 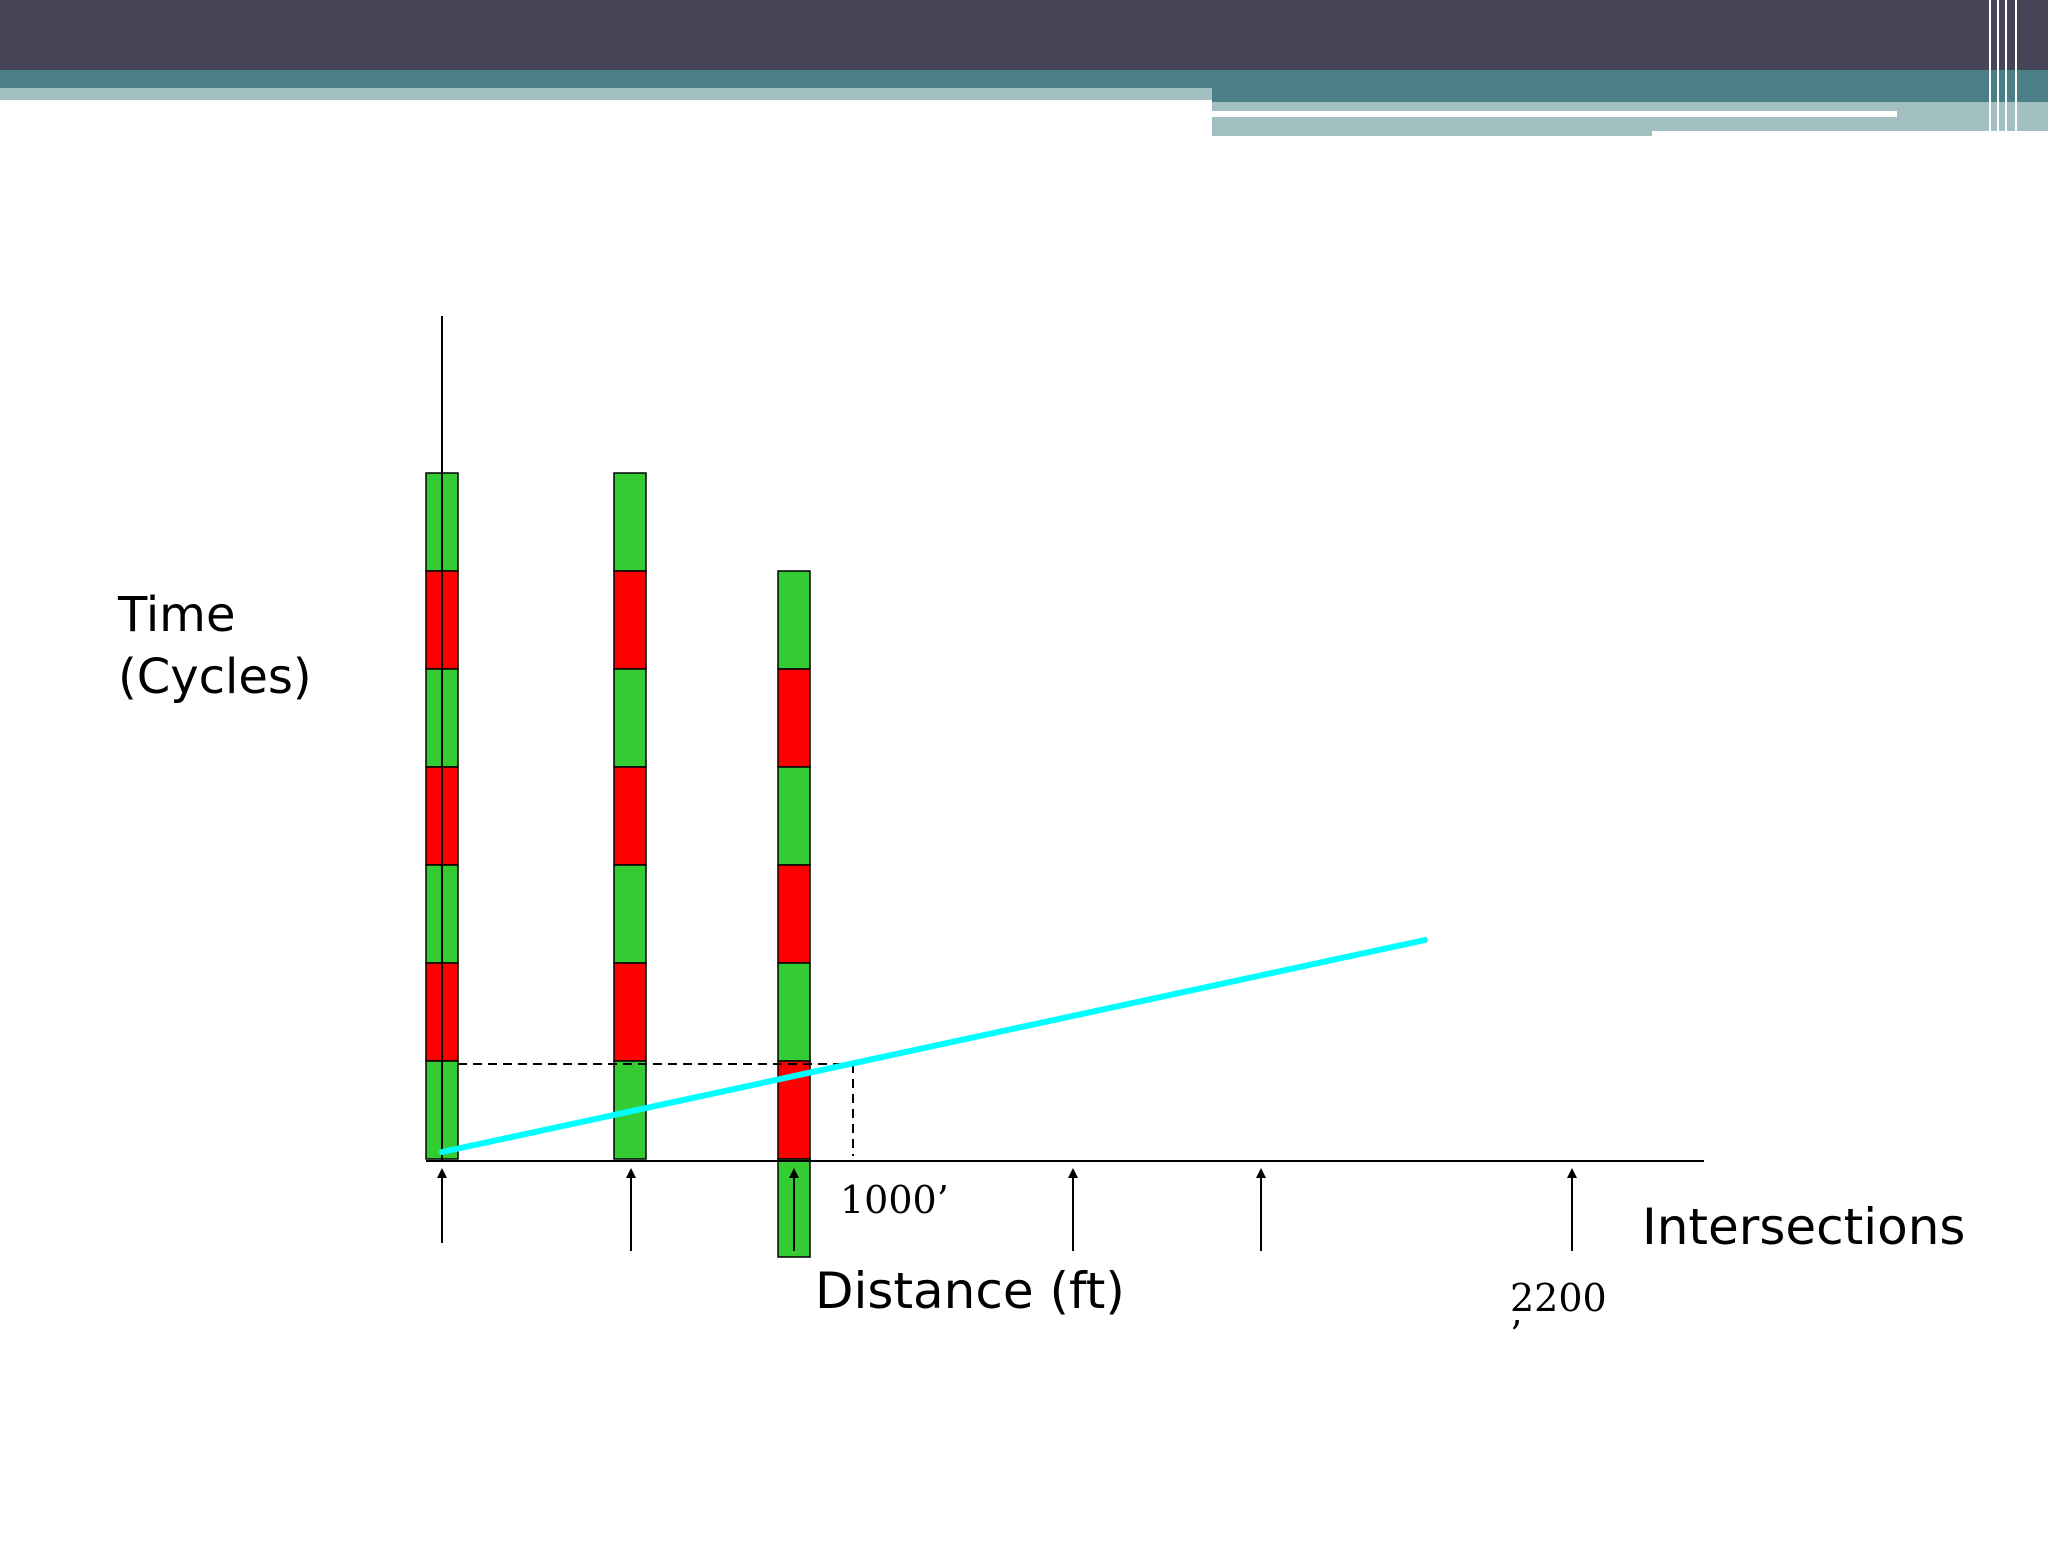 What do you see at coordinates (1024, 79) in the screenshot?
I see `header-teal-band` at bounding box center [1024, 79].